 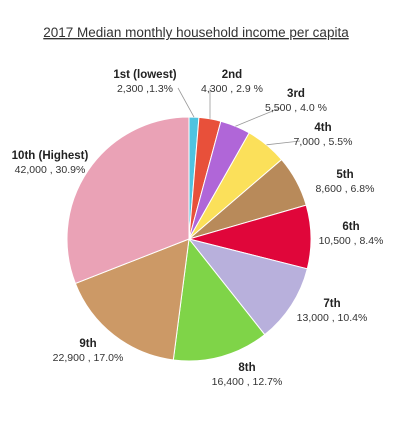 What do you see at coordinates (88, 358) in the screenshot?
I see `slice-label-value: 22,900 , 17.0%` at bounding box center [88, 358].